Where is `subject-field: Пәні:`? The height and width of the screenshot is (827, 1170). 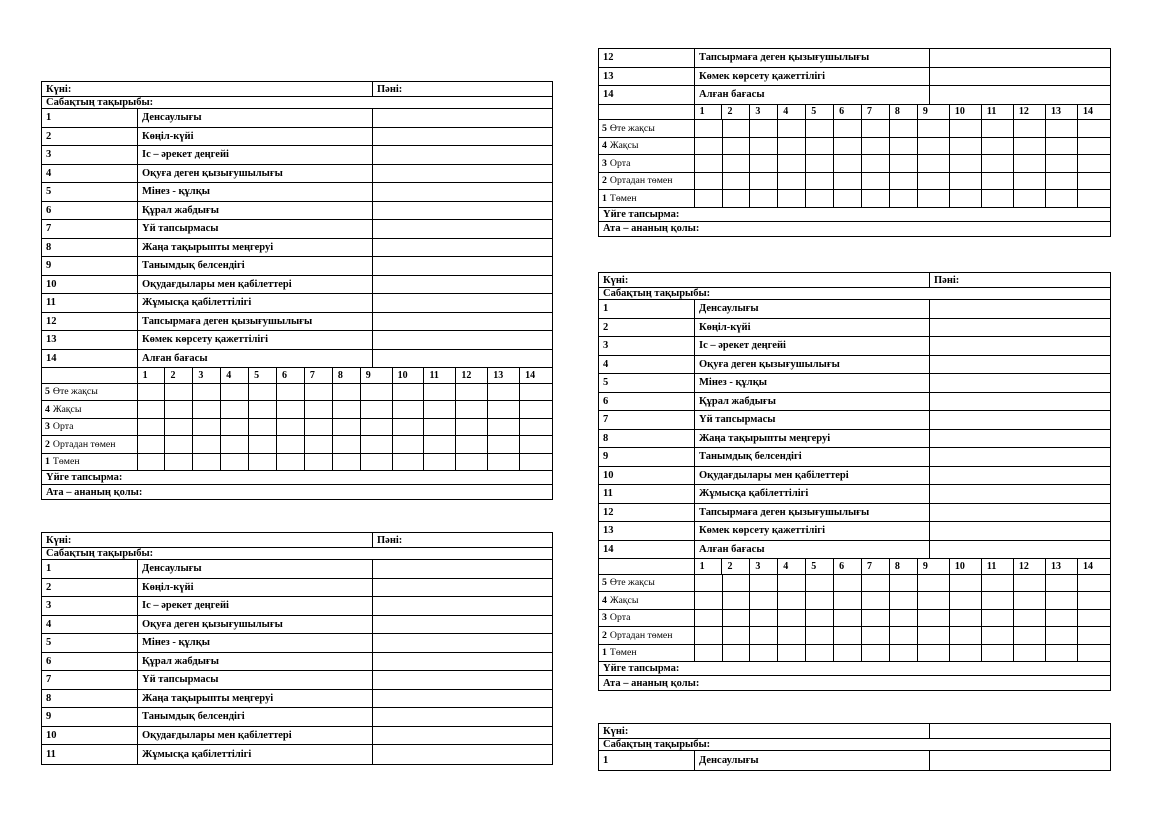
subject-field: Пәні: is located at coordinates (462, 89).